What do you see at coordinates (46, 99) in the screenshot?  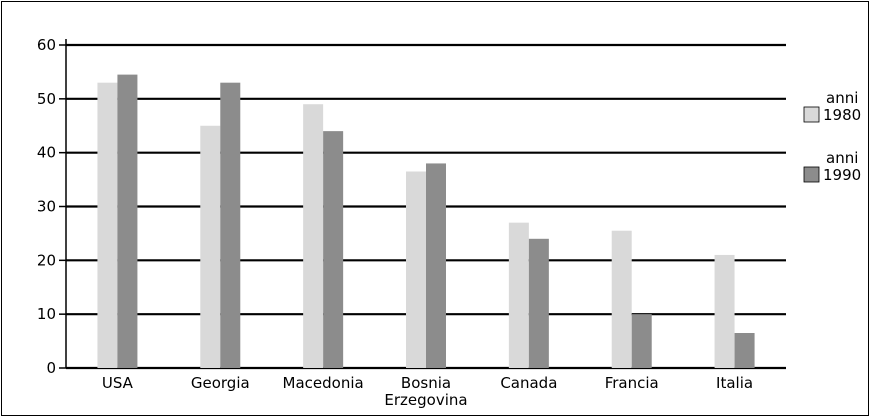 I see `y-tick-label-50: 50` at bounding box center [46, 99].